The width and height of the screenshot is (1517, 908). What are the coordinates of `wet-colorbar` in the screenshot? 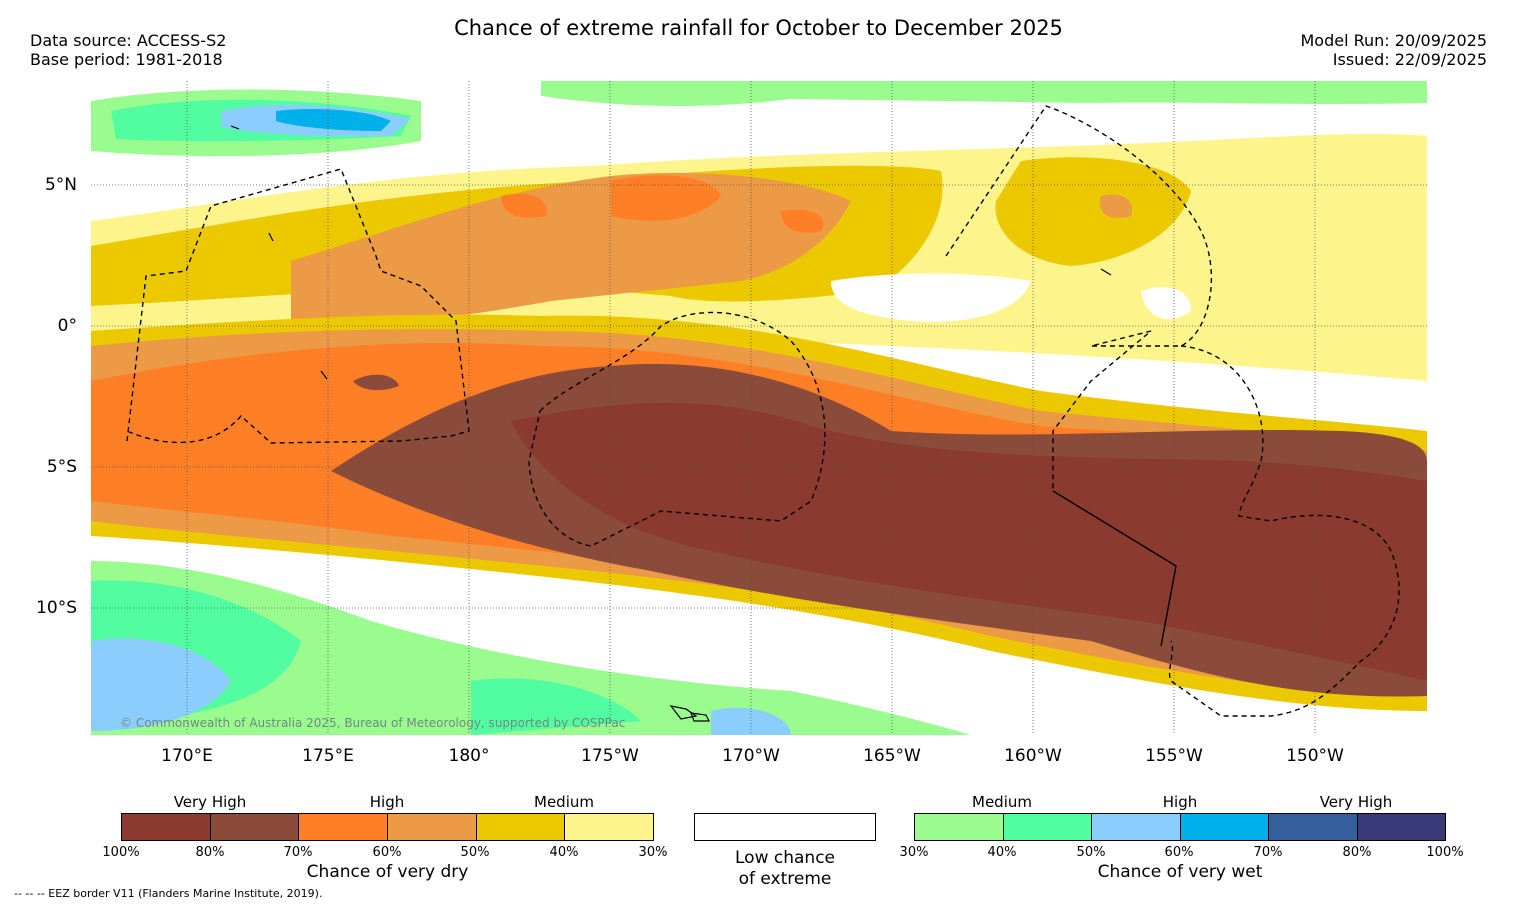 It's located at (1180, 827).